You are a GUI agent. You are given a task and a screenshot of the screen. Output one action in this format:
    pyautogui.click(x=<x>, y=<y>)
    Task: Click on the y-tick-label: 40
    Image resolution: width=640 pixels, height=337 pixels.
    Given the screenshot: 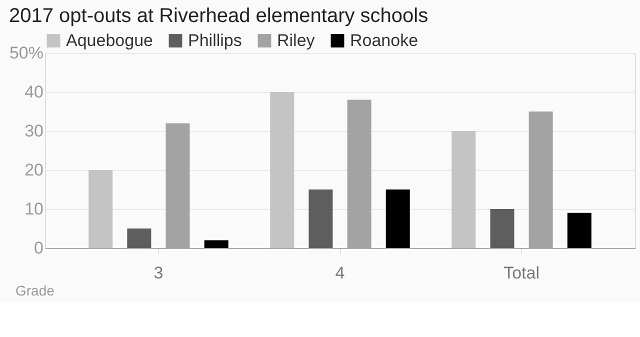 What is the action you would take?
    pyautogui.click(x=34, y=92)
    